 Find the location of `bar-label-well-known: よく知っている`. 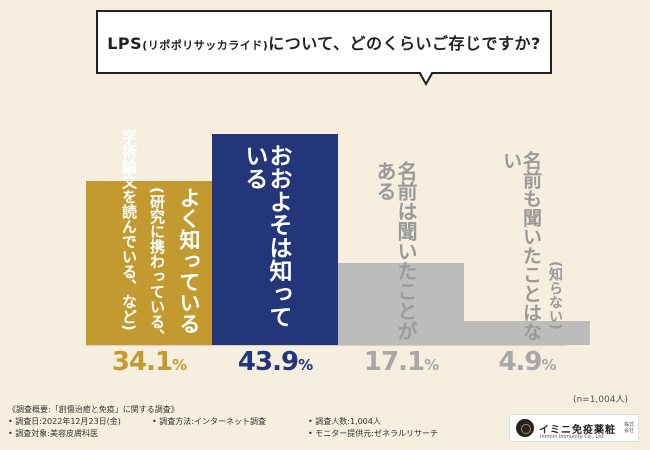

bar-label-well-known: よく知っている is located at coordinates (189, 260).